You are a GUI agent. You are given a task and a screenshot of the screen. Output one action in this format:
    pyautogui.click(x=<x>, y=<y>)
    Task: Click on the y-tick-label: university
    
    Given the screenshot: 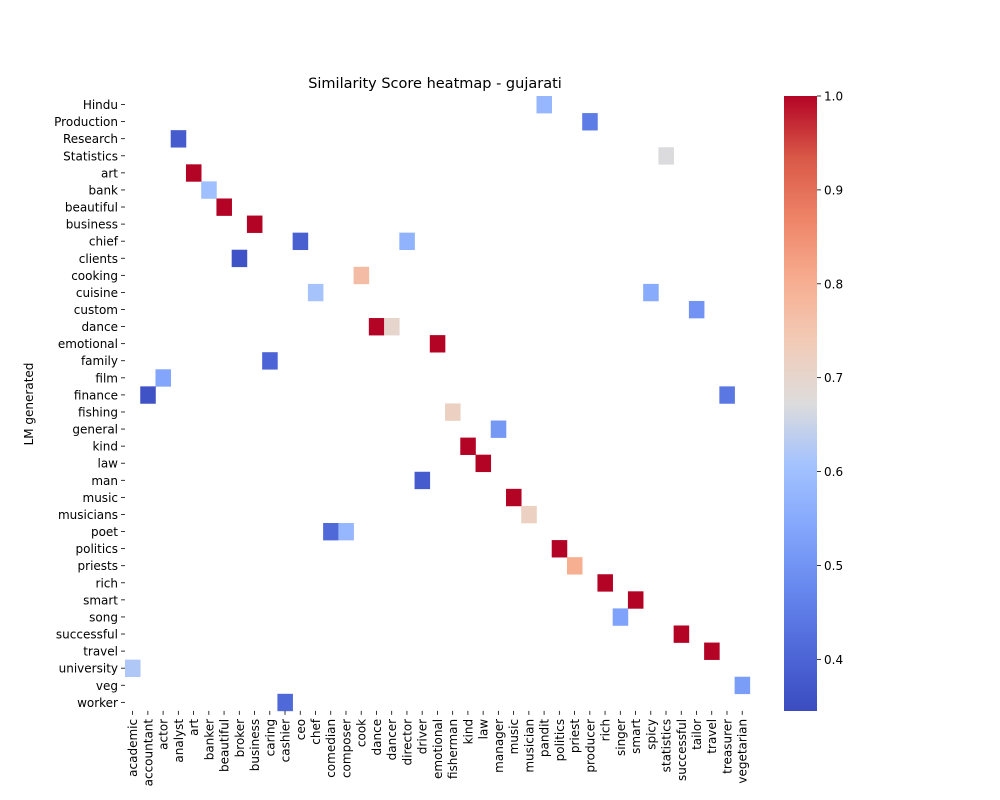 What is the action you would take?
    pyautogui.click(x=88, y=669)
    